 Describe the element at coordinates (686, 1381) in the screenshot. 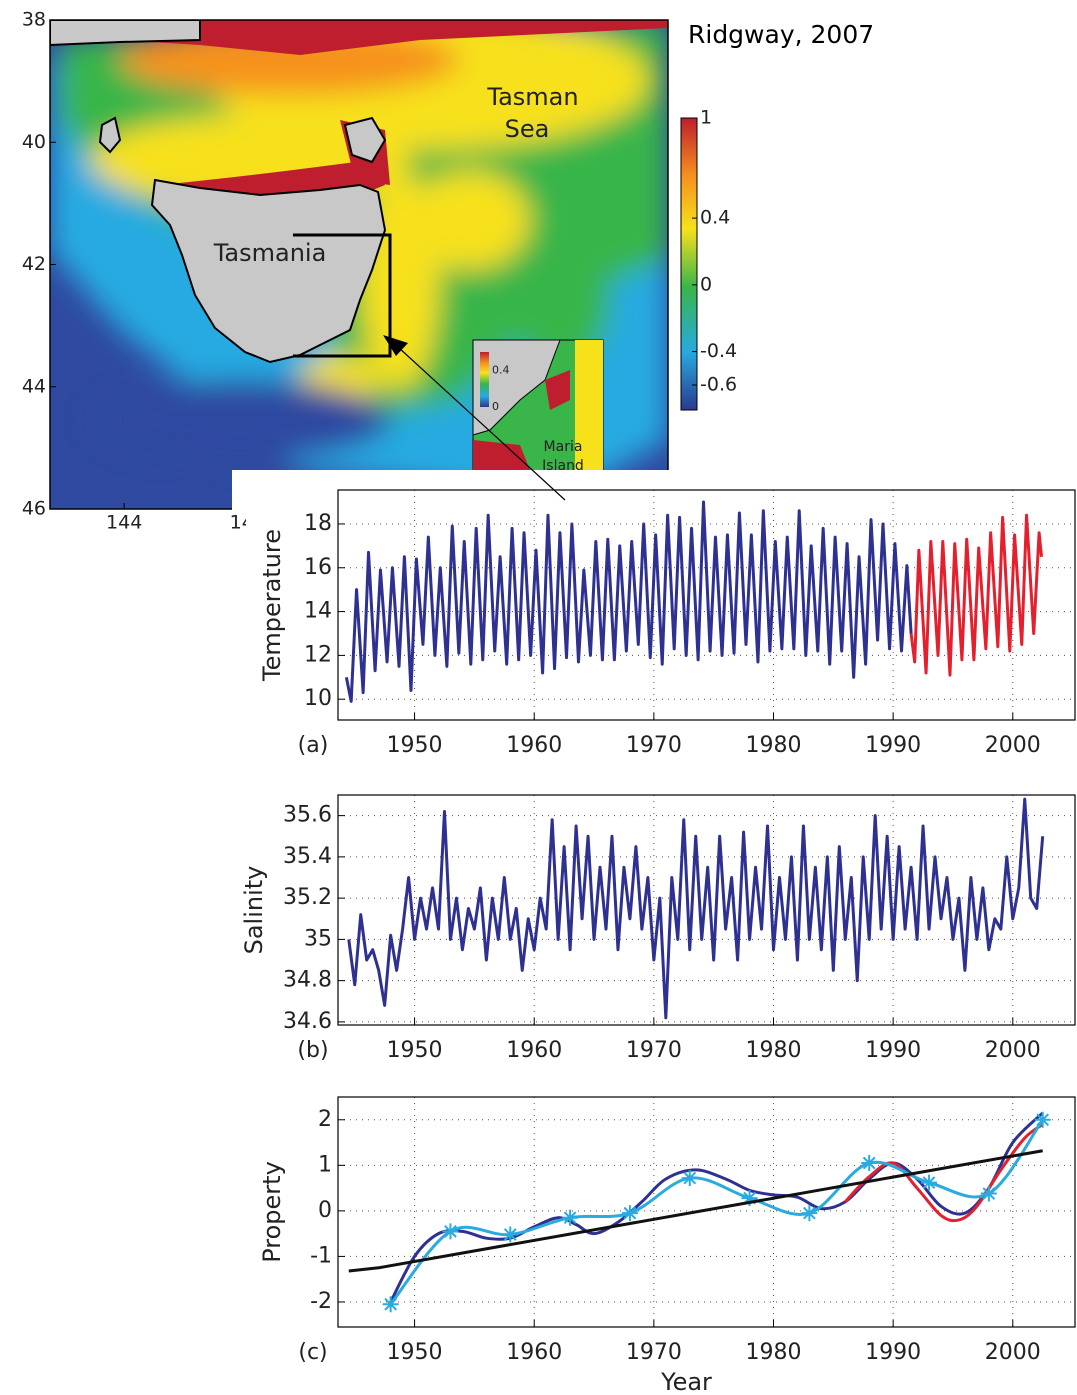

I see `x-axis-label: Year` at that location.